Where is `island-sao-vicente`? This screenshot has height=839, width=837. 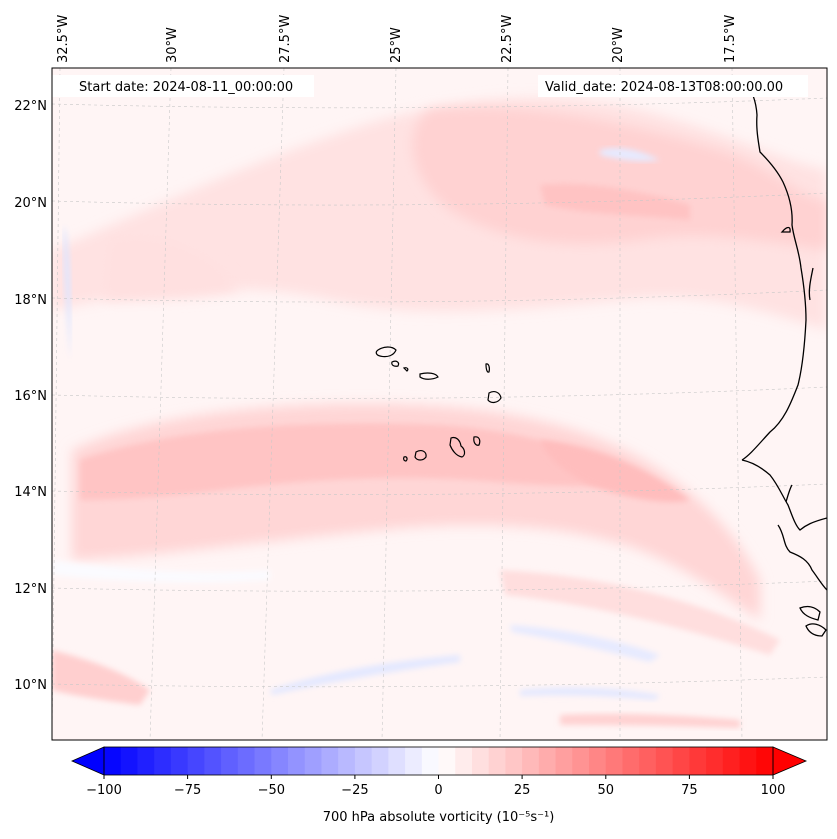
island-sao-vicente is located at coordinates (395, 363).